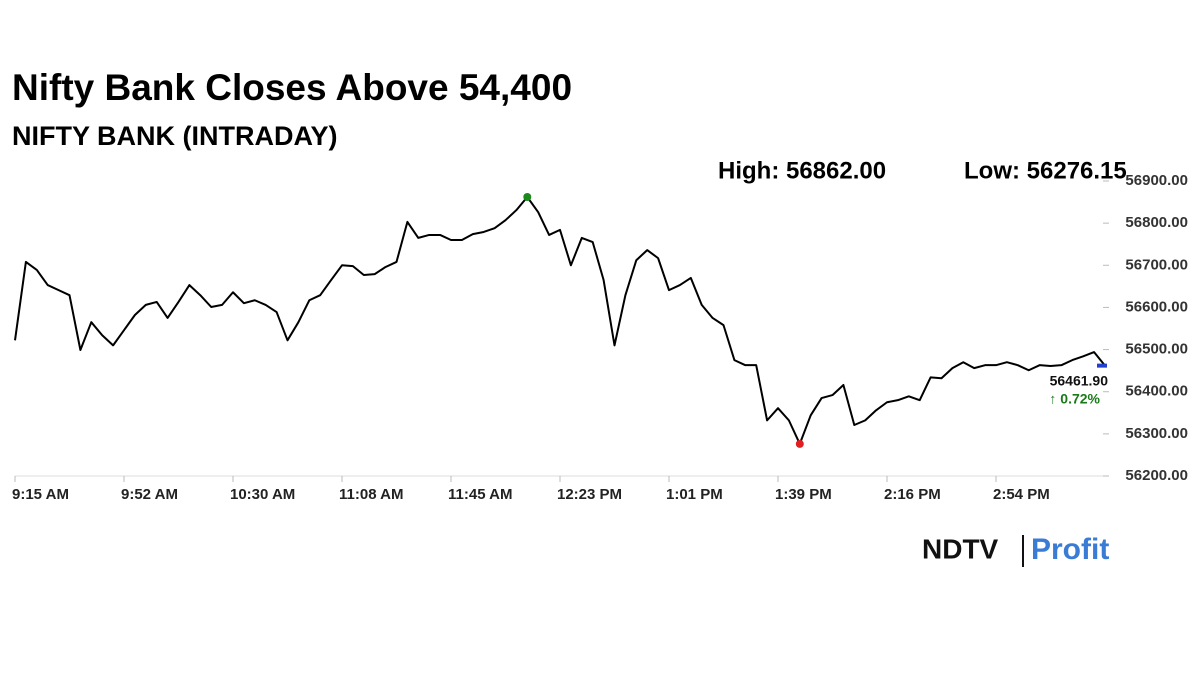 The width and height of the screenshot is (1200, 674). What do you see at coordinates (1021, 494) in the screenshot?
I see `x-tick-label: 2:54 PM` at bounding box center [1021, 494].